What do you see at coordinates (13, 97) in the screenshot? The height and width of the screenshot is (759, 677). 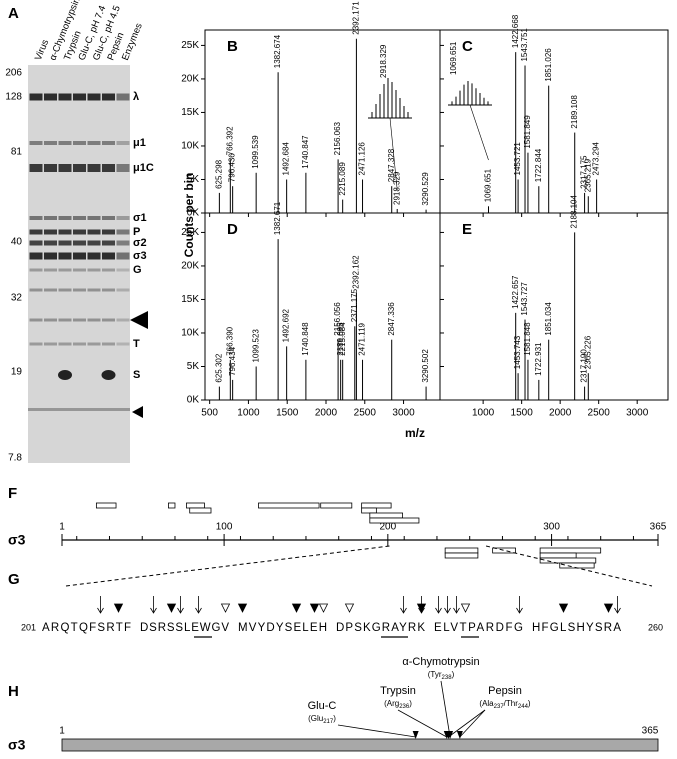 I see `mw-marker: 128` at bounding box center [13, 97].